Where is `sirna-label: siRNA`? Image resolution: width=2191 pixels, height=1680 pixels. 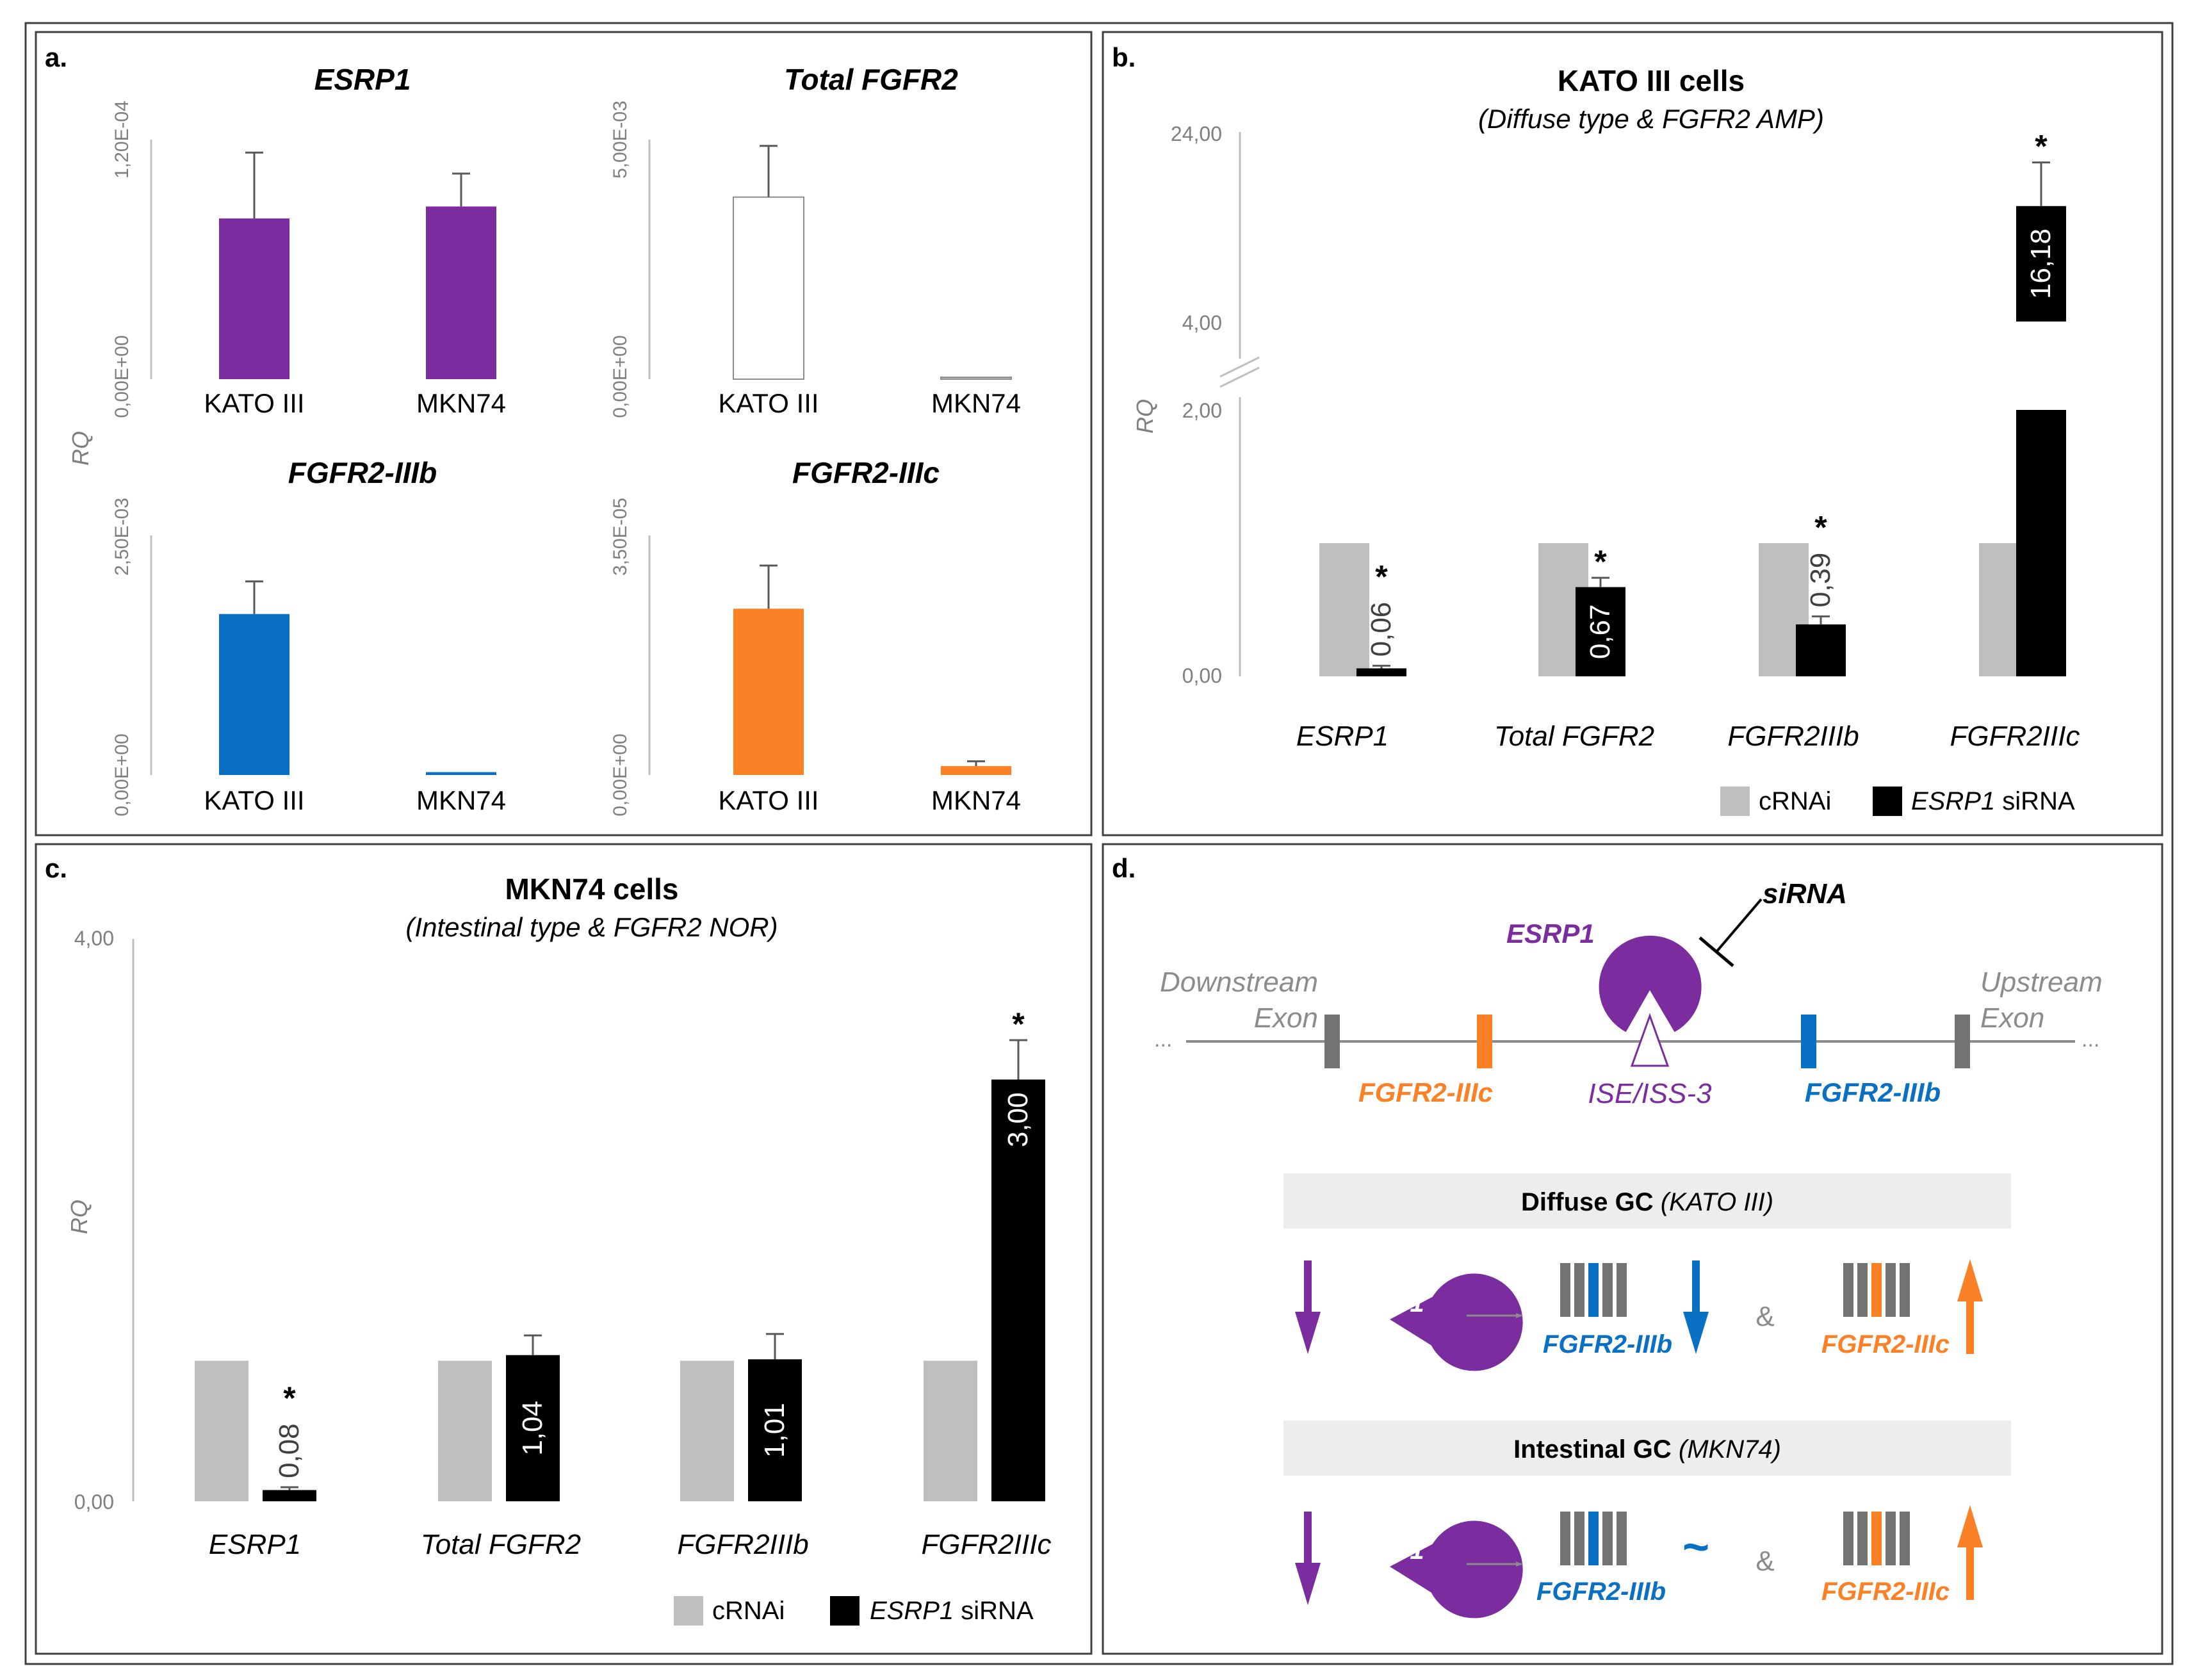 sirna-label: siRNA is located at coordinates (1805, 894).